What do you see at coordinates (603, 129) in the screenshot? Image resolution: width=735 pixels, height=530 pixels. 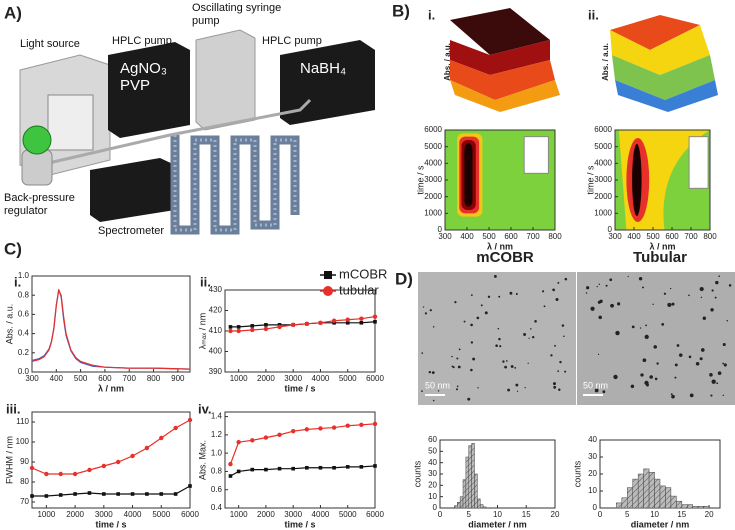 I see `y-tick-label: 6000` at bounding box center [603, 129].